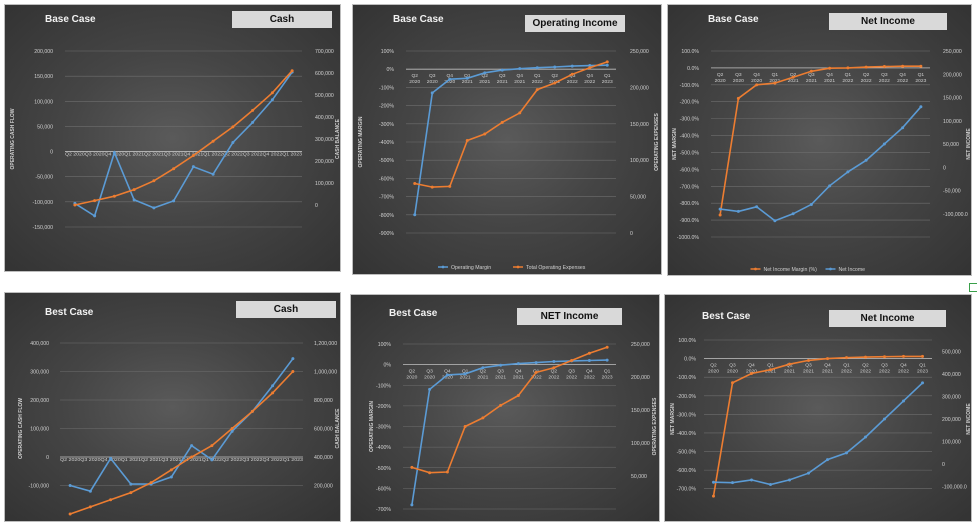 The image size is (977, 522). What do you see at coordinates (687, 341) in the screenshot?
I see `y-tick-label: 100.0%` at bounding box center [687, 341].